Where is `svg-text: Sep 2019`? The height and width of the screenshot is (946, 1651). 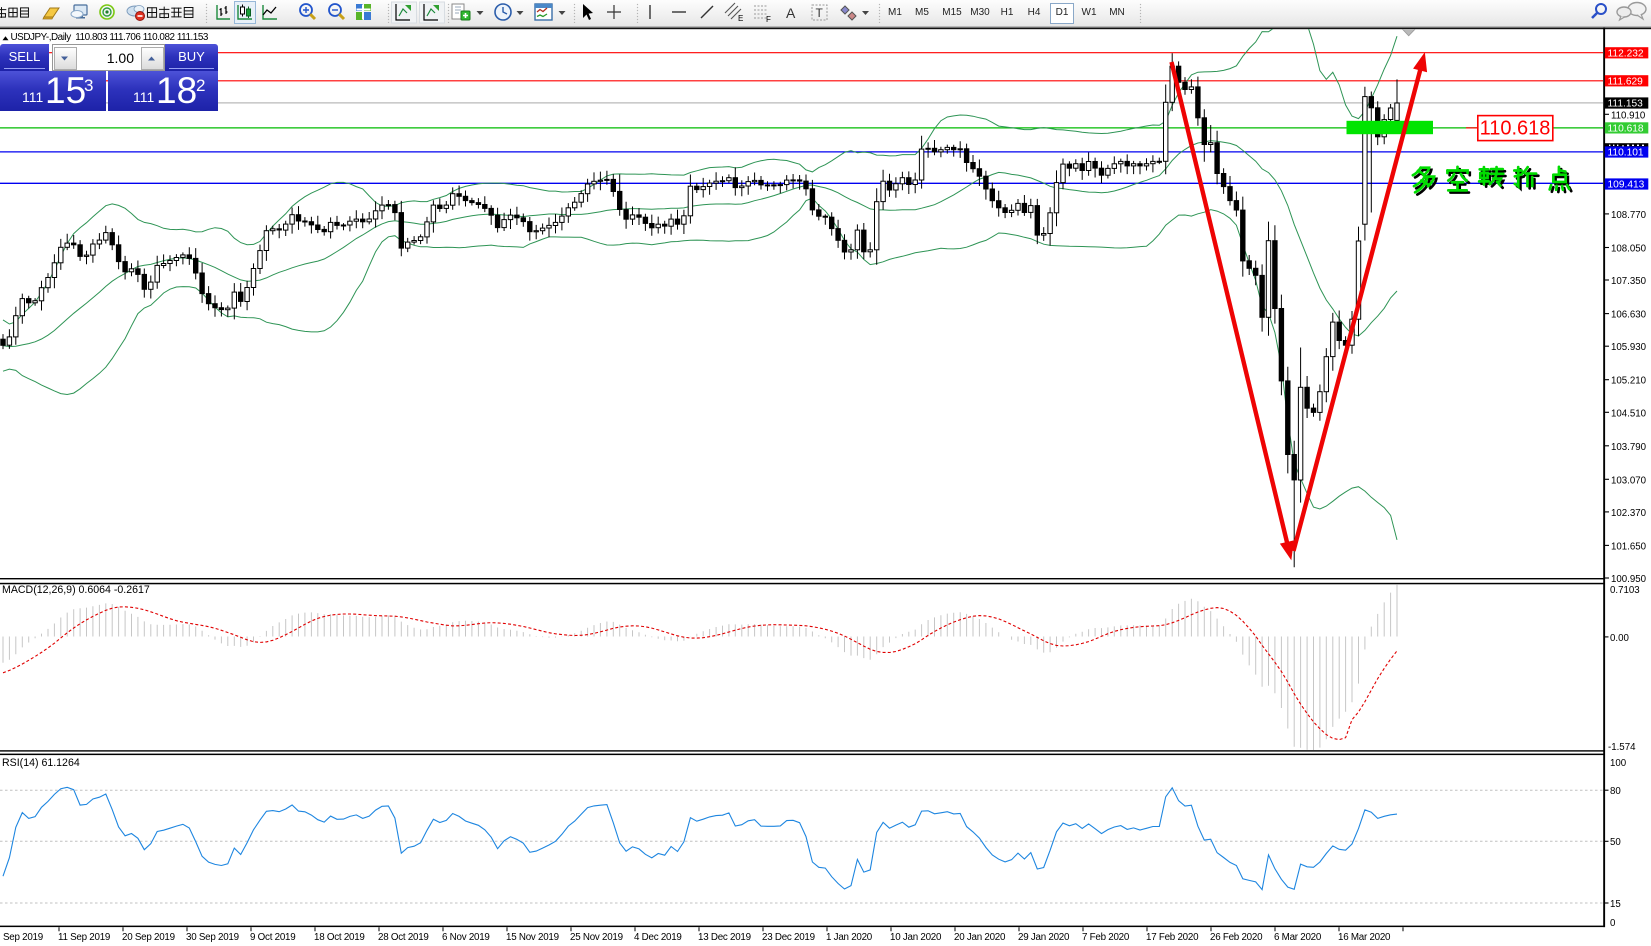 svg-text: Sep 2019 is located at coordinates (23, 937).